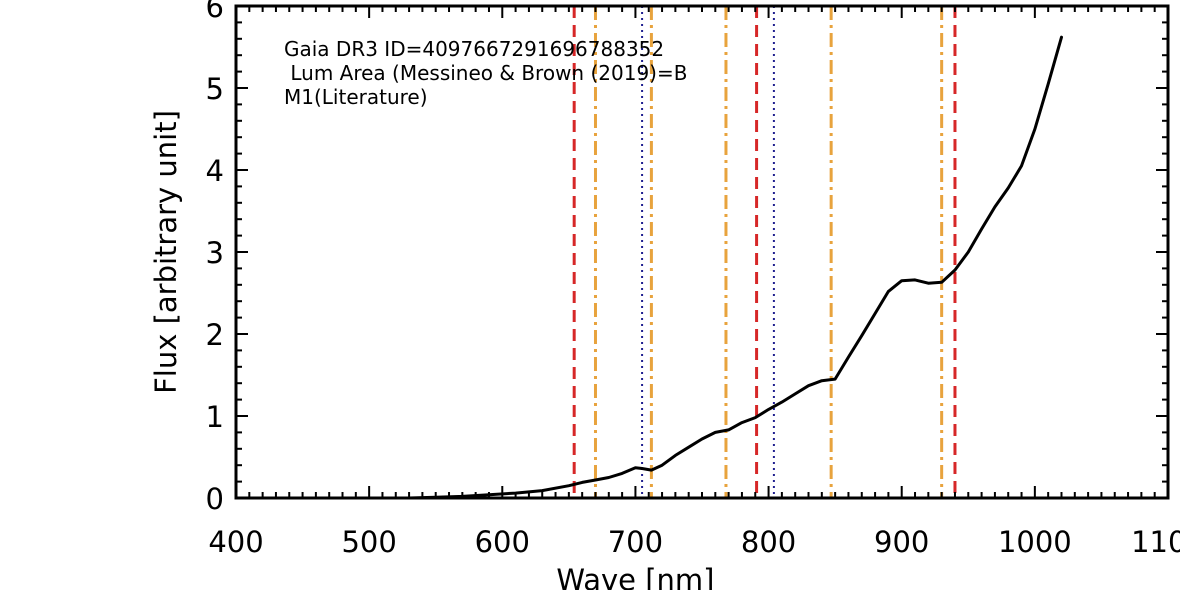 The image size is (1180, 590). Describe the element at coordinates (215, 499) in the screenshot. I see `y-tick-label-0: 0` at that location.